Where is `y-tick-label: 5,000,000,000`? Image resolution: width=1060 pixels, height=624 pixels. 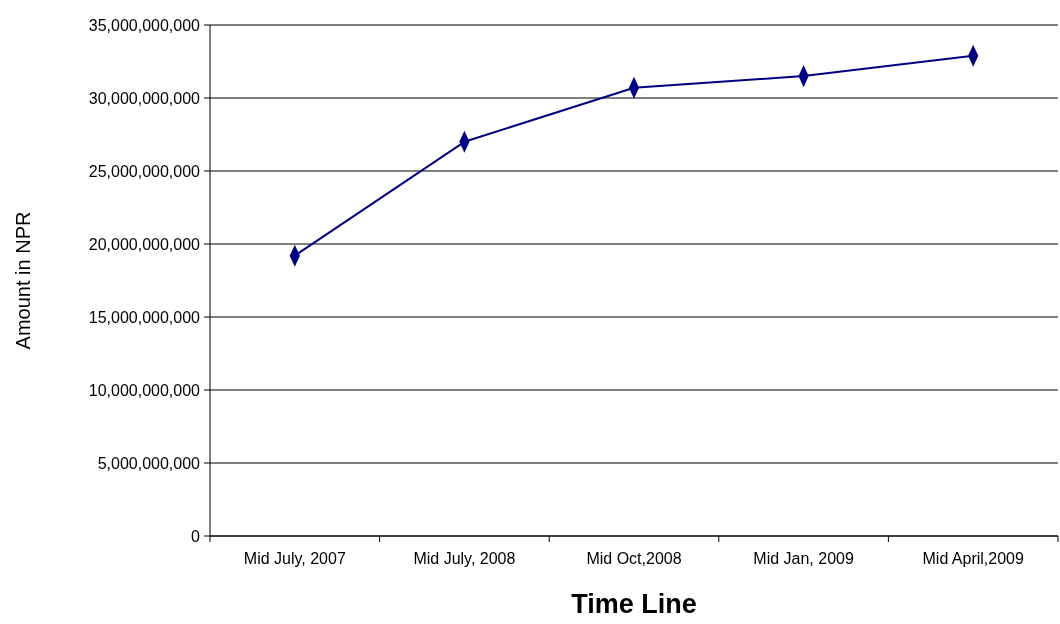 y-tick-label: 5,000,000,000 is located at coordinates (149, 463).